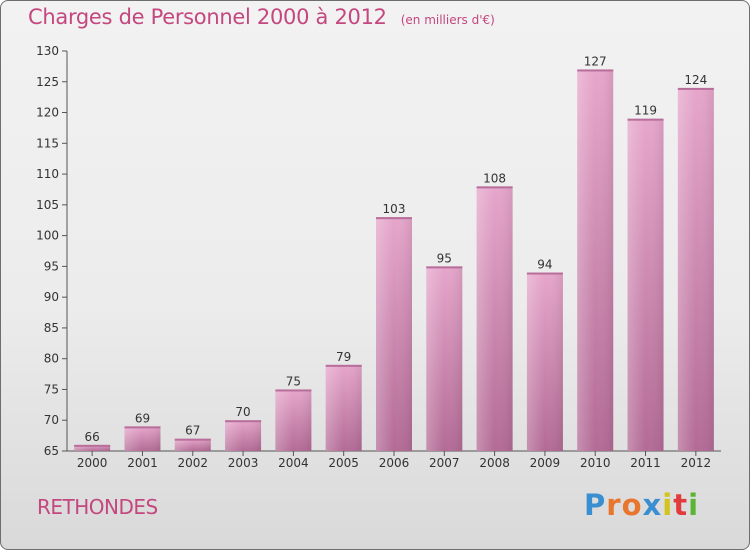 The image size is (750, 550). What do you see at coordinates (47, 143) in the screenshot?
I see `y-tick-label: 115` at bounding box center [47, 143].